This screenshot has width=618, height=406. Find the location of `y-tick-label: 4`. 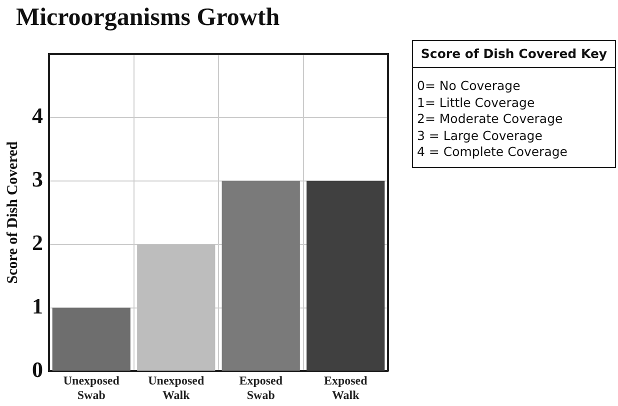

y-tick-label: 4 is located at coordinates (37, 115).